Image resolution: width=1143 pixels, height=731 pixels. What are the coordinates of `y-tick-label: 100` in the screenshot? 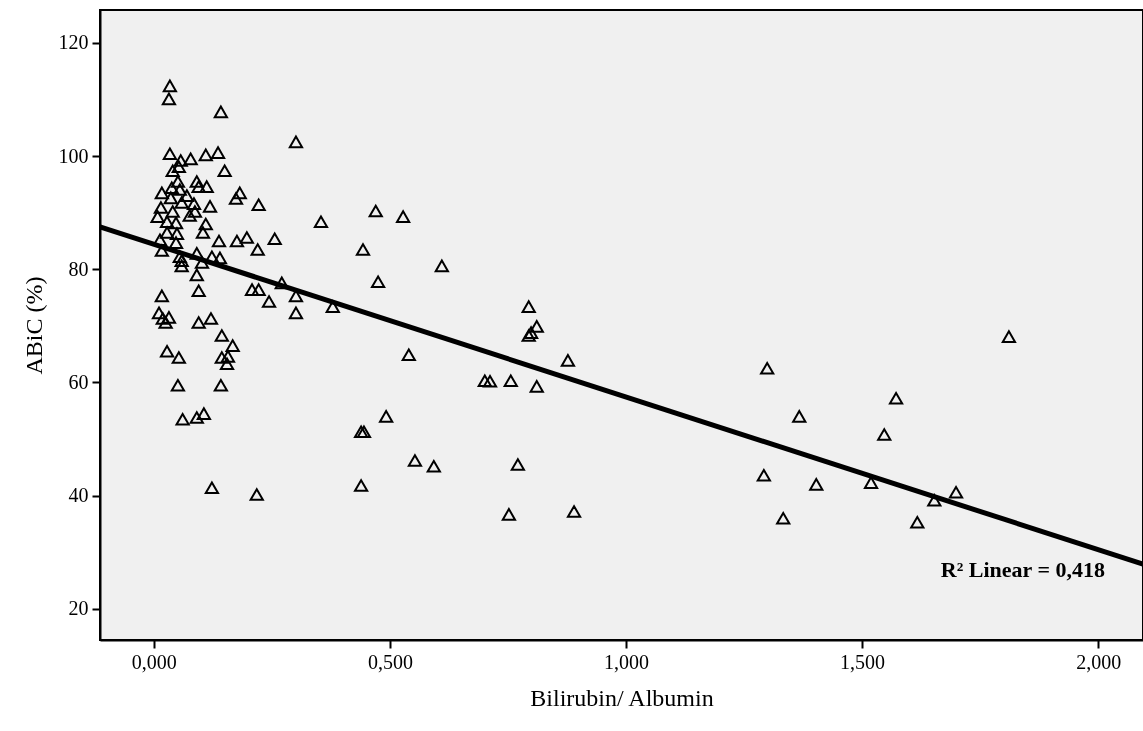 It's located at (73, 155).